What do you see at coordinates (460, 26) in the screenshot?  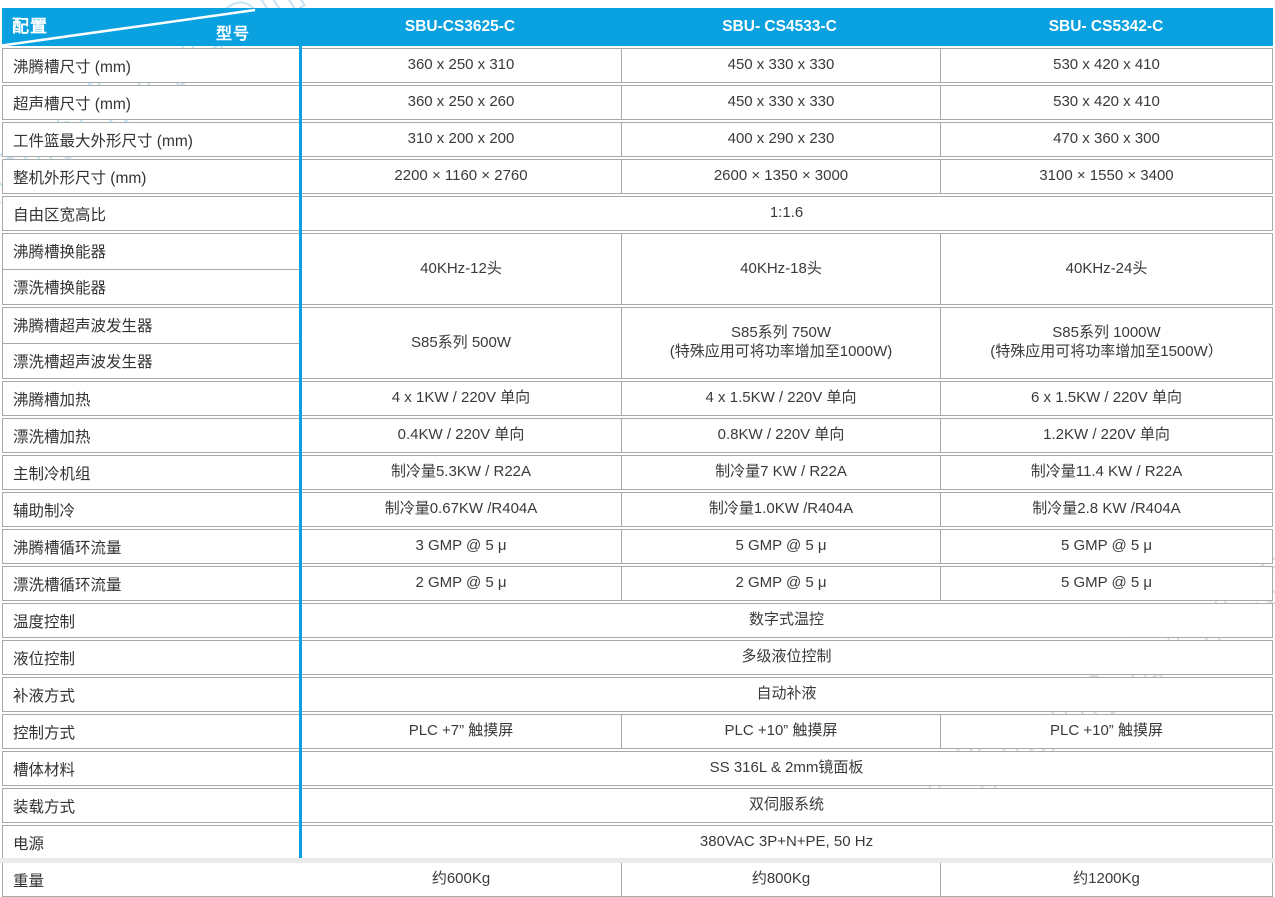 I see `column-header-model-1: SBU-CS3625-C` at bounding box center [460, 26].